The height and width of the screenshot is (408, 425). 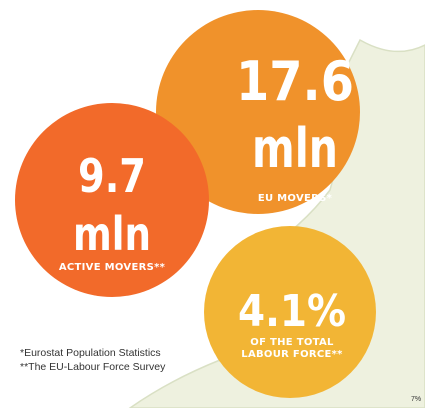 What do you see at coordinates (112, 267) in the screenshot?
I see `active-movers-label: ACTIVE MOVERS**` at bounding box center [112, 267].